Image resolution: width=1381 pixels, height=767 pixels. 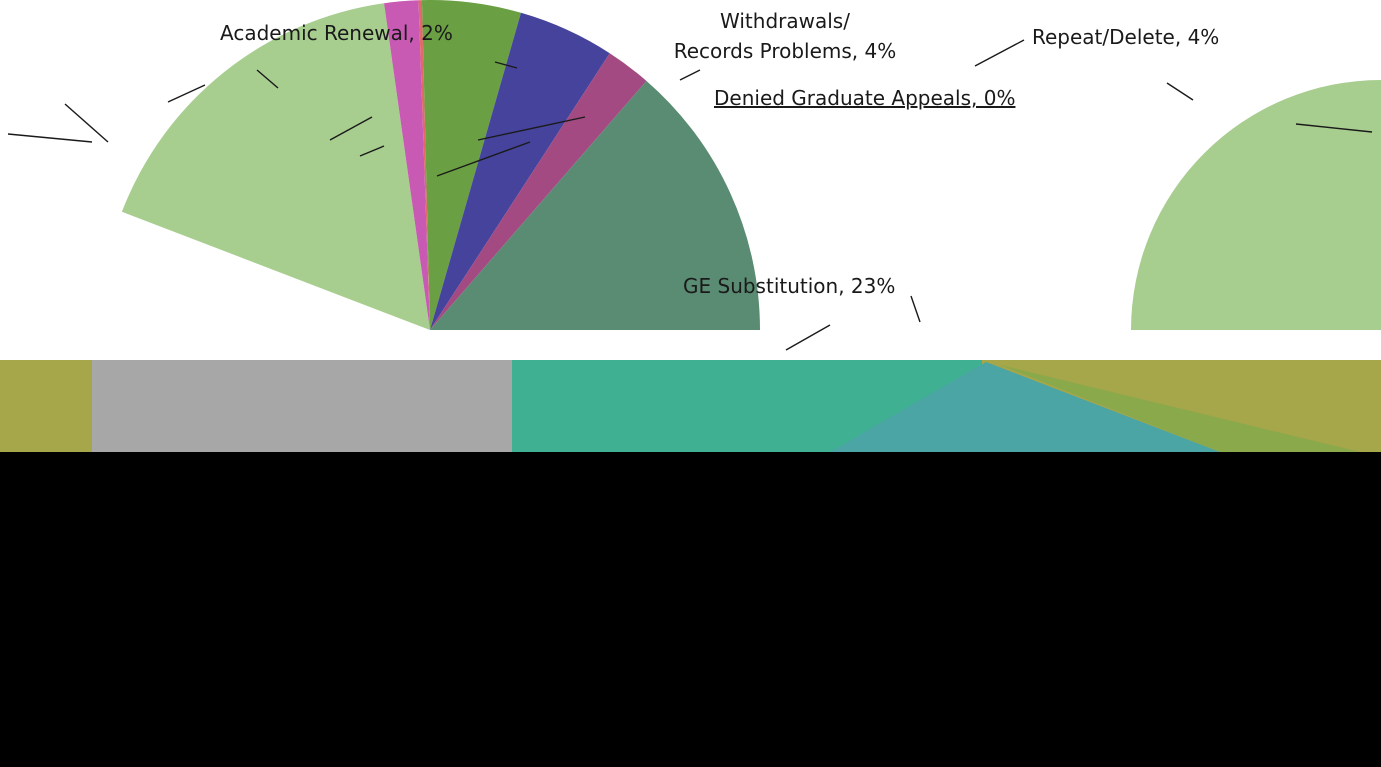 What do you see at coordinates (267, 79) in the screenshot?
I see `leader-line-academic-renewal` at bounding box center [267, 79].